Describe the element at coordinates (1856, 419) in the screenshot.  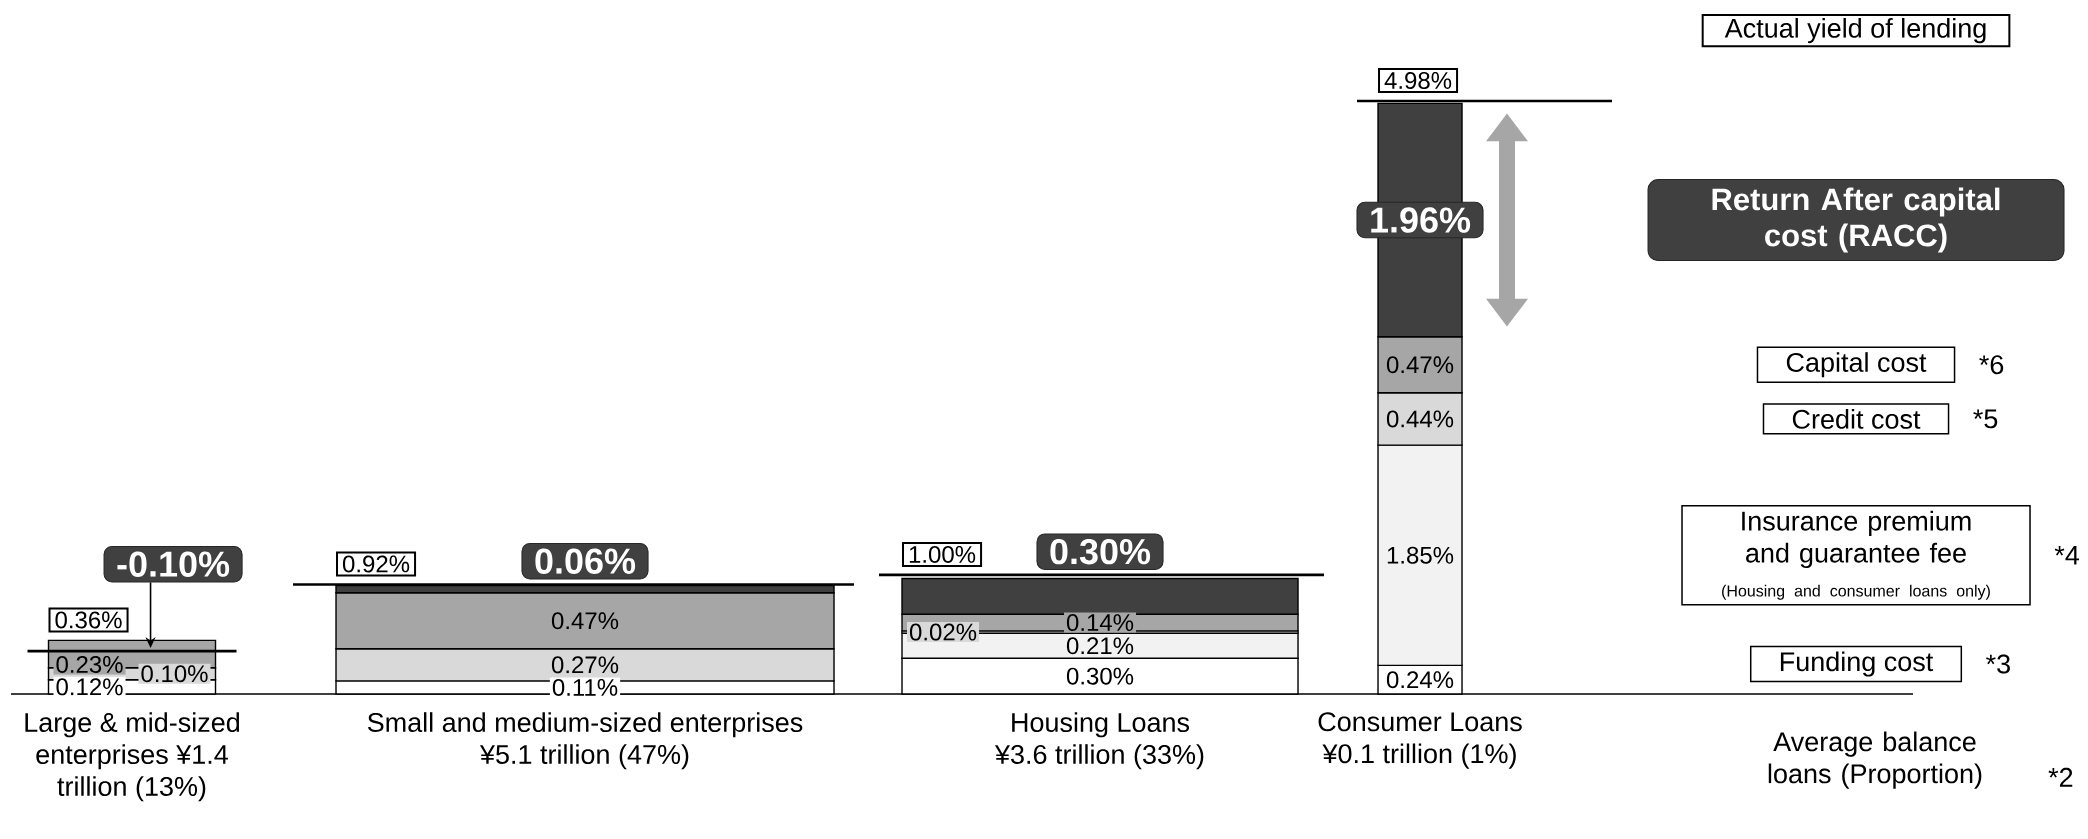
I see `text: Credit cost` at that location.